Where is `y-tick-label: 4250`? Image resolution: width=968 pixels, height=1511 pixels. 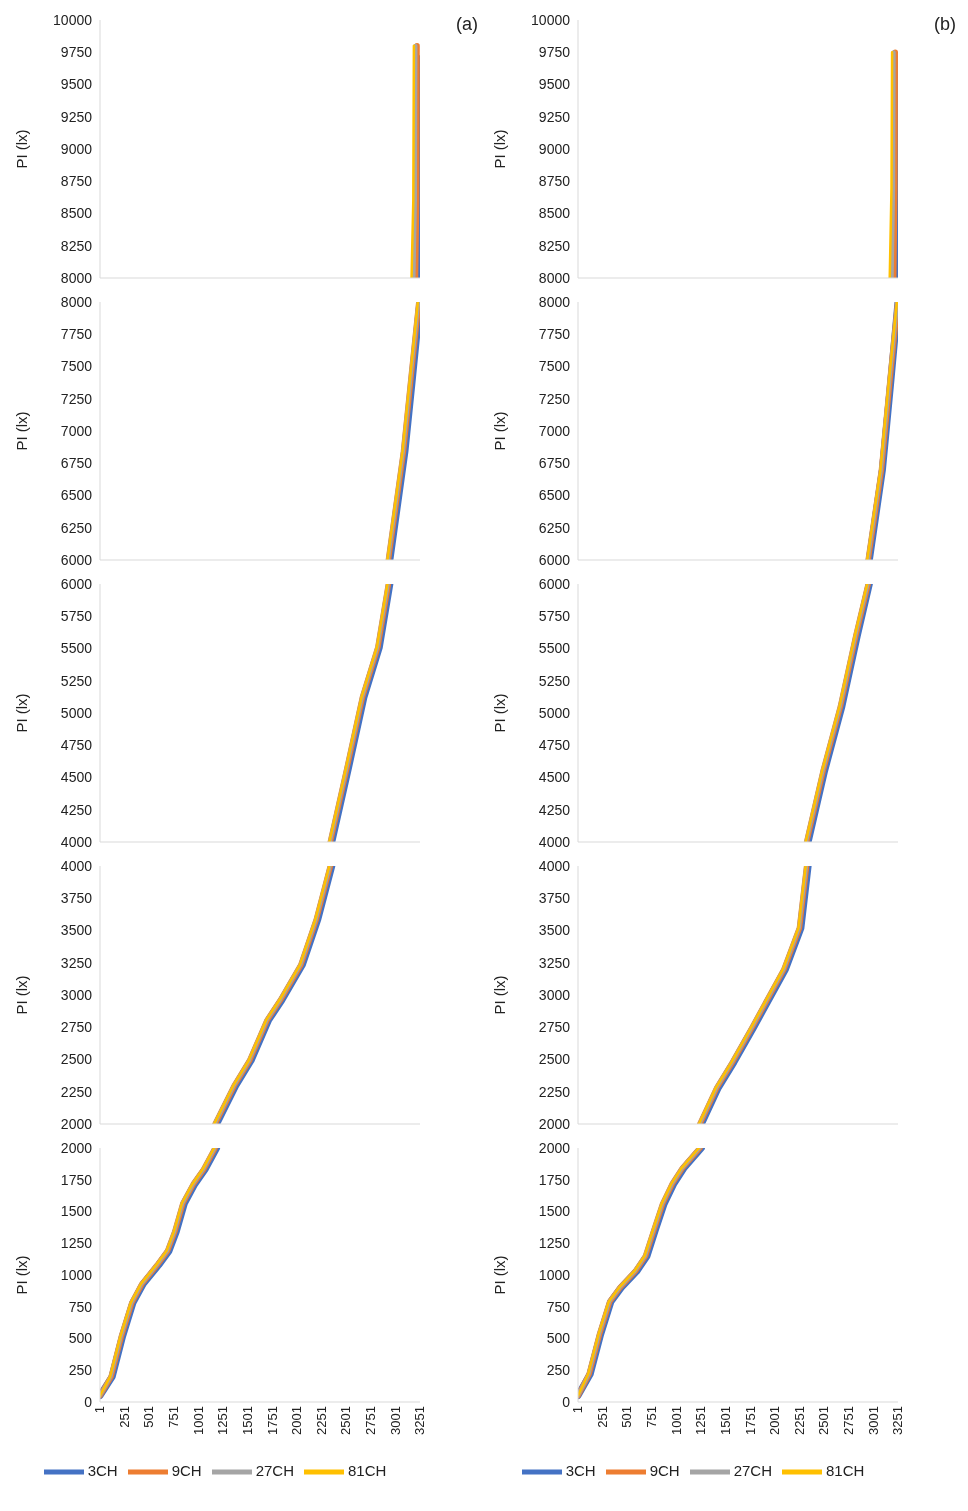
y-tick-label: 4250 is located at coordinates (554, 809).